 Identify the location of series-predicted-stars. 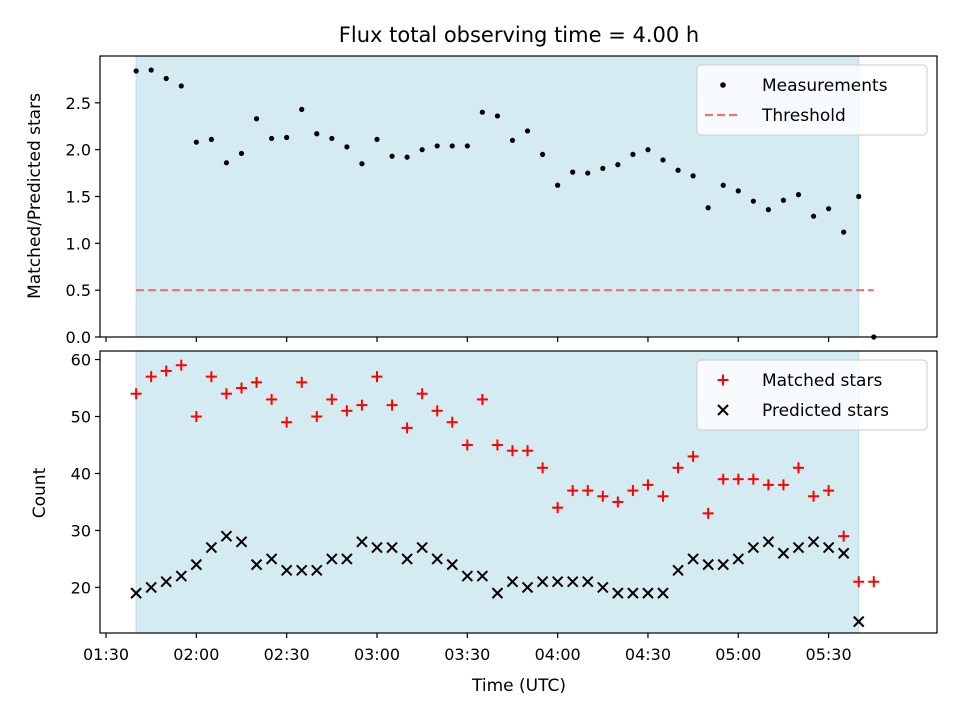
(497, 579).